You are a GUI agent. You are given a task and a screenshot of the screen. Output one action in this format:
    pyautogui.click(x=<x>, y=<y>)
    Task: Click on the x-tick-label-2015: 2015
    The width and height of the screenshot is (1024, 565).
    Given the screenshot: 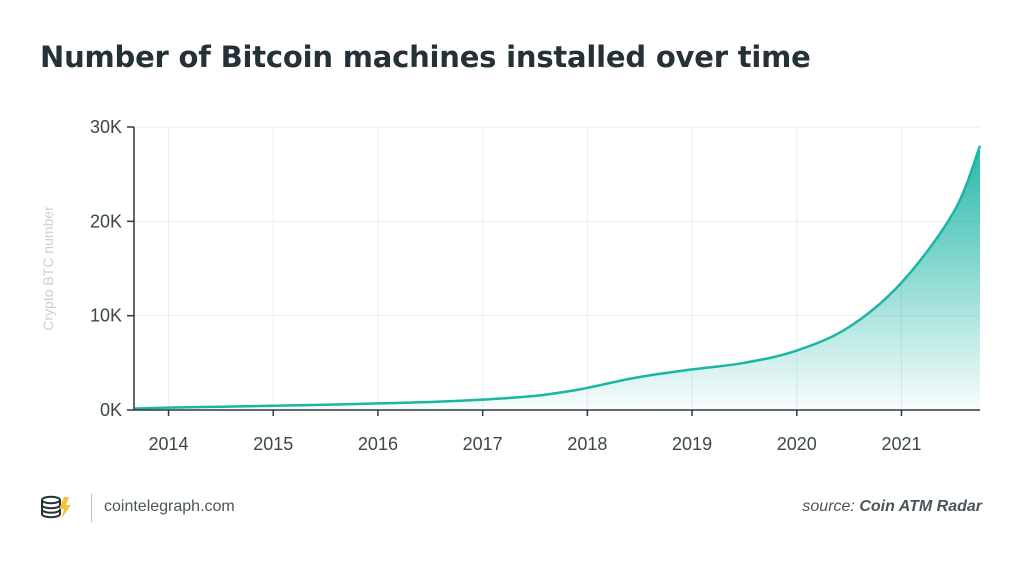 What is the action you would take?
    pyautogui.click(x=273, y=444)
    